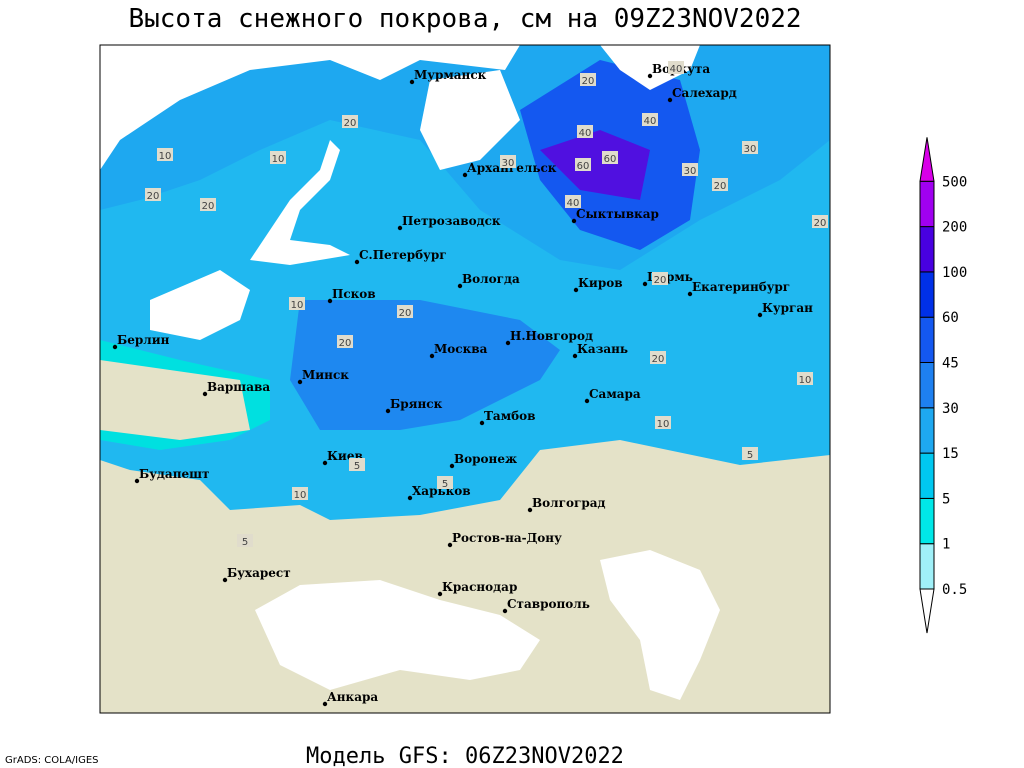 The image size is (1024, 768). What do you see at coordinates (465, 756) in the screenshot?
I see `subtitle: Модель GFS: 06Z23NOV2022` at bounding box center [465, 756].